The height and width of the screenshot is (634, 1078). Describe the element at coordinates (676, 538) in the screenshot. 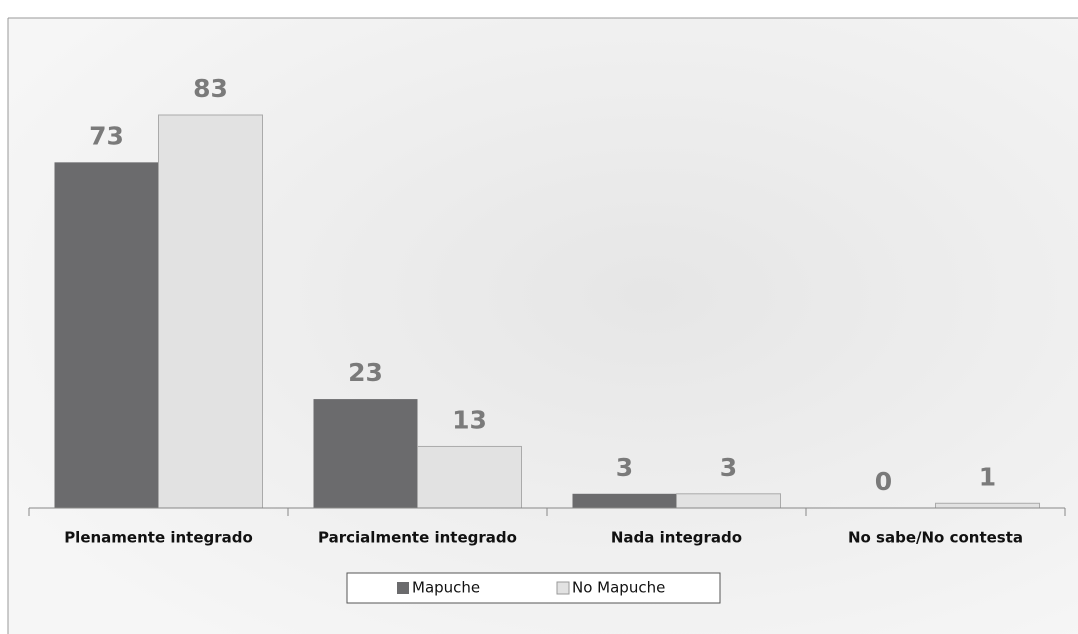

I see `x-tick-label: Nada integrado` at that location.